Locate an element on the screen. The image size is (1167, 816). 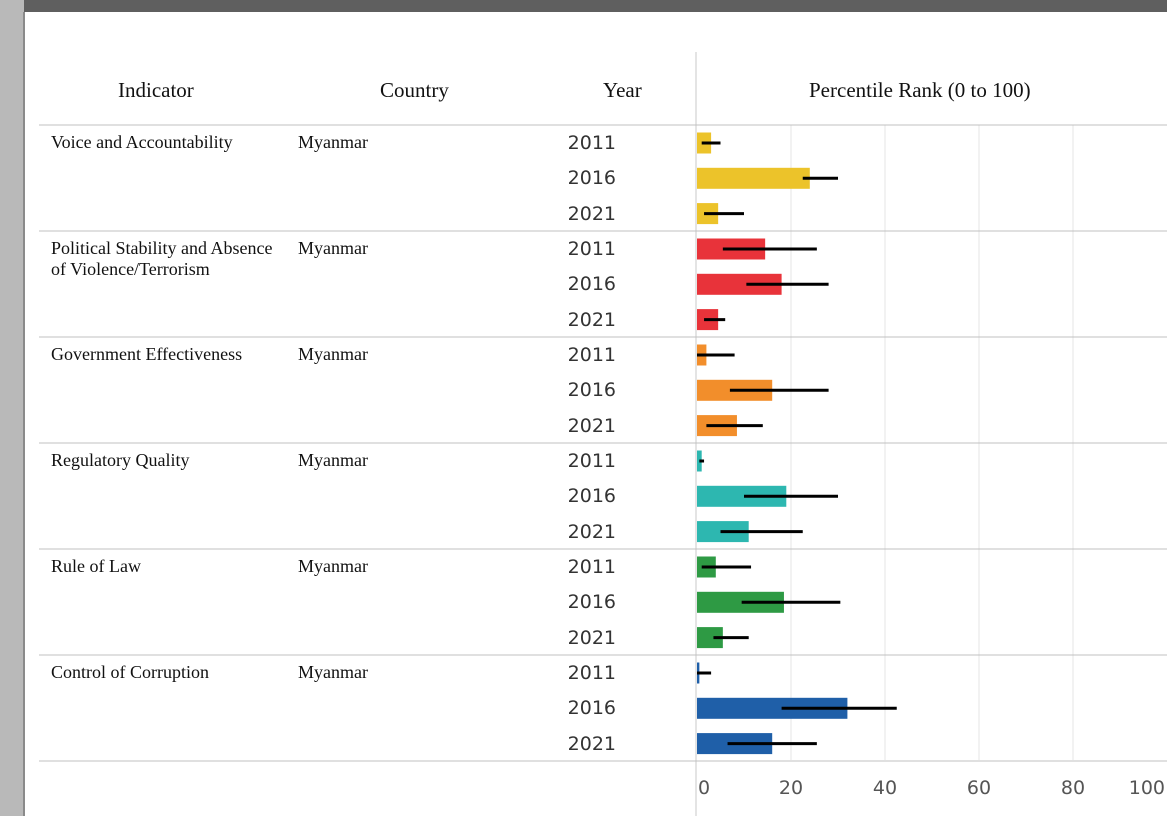
header-indicator: Indicator is located at coordinates (156, 90).